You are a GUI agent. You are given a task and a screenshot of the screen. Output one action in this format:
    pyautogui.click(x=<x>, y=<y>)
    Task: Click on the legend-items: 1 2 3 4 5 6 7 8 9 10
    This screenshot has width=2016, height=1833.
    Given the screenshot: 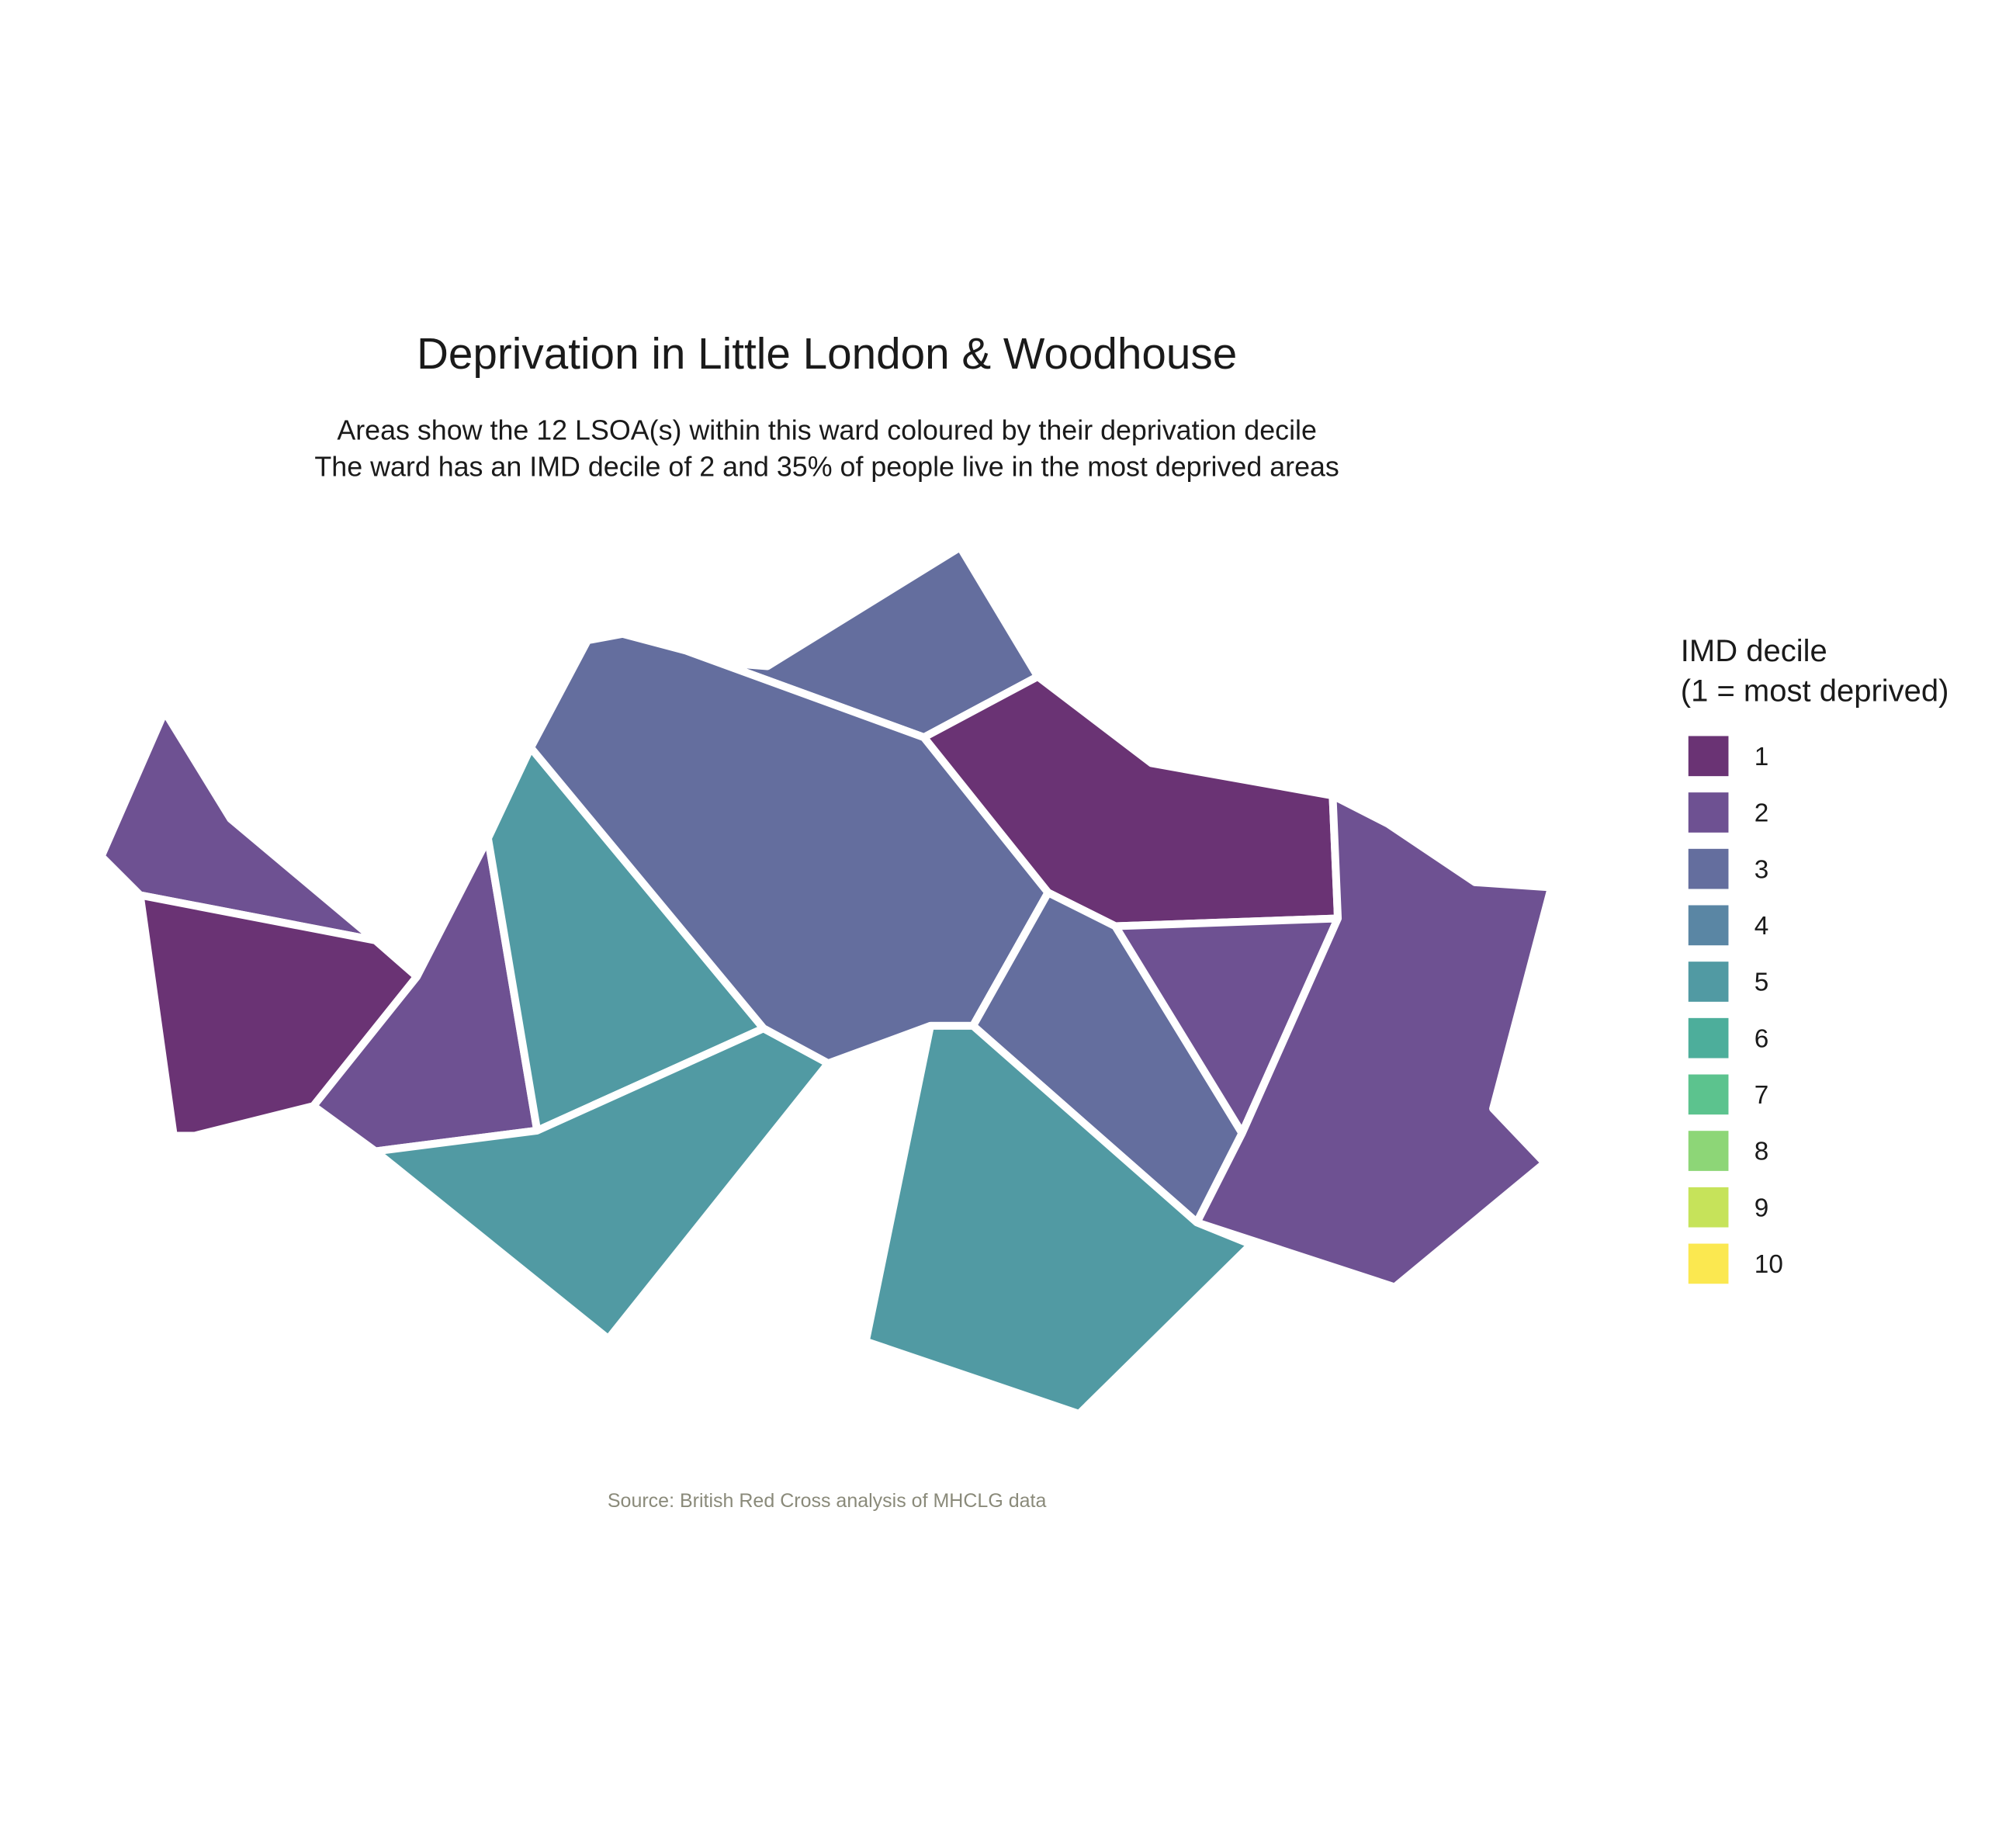 What is the action you would take?
    pyautogui.click(x=1736, y=1010)
    